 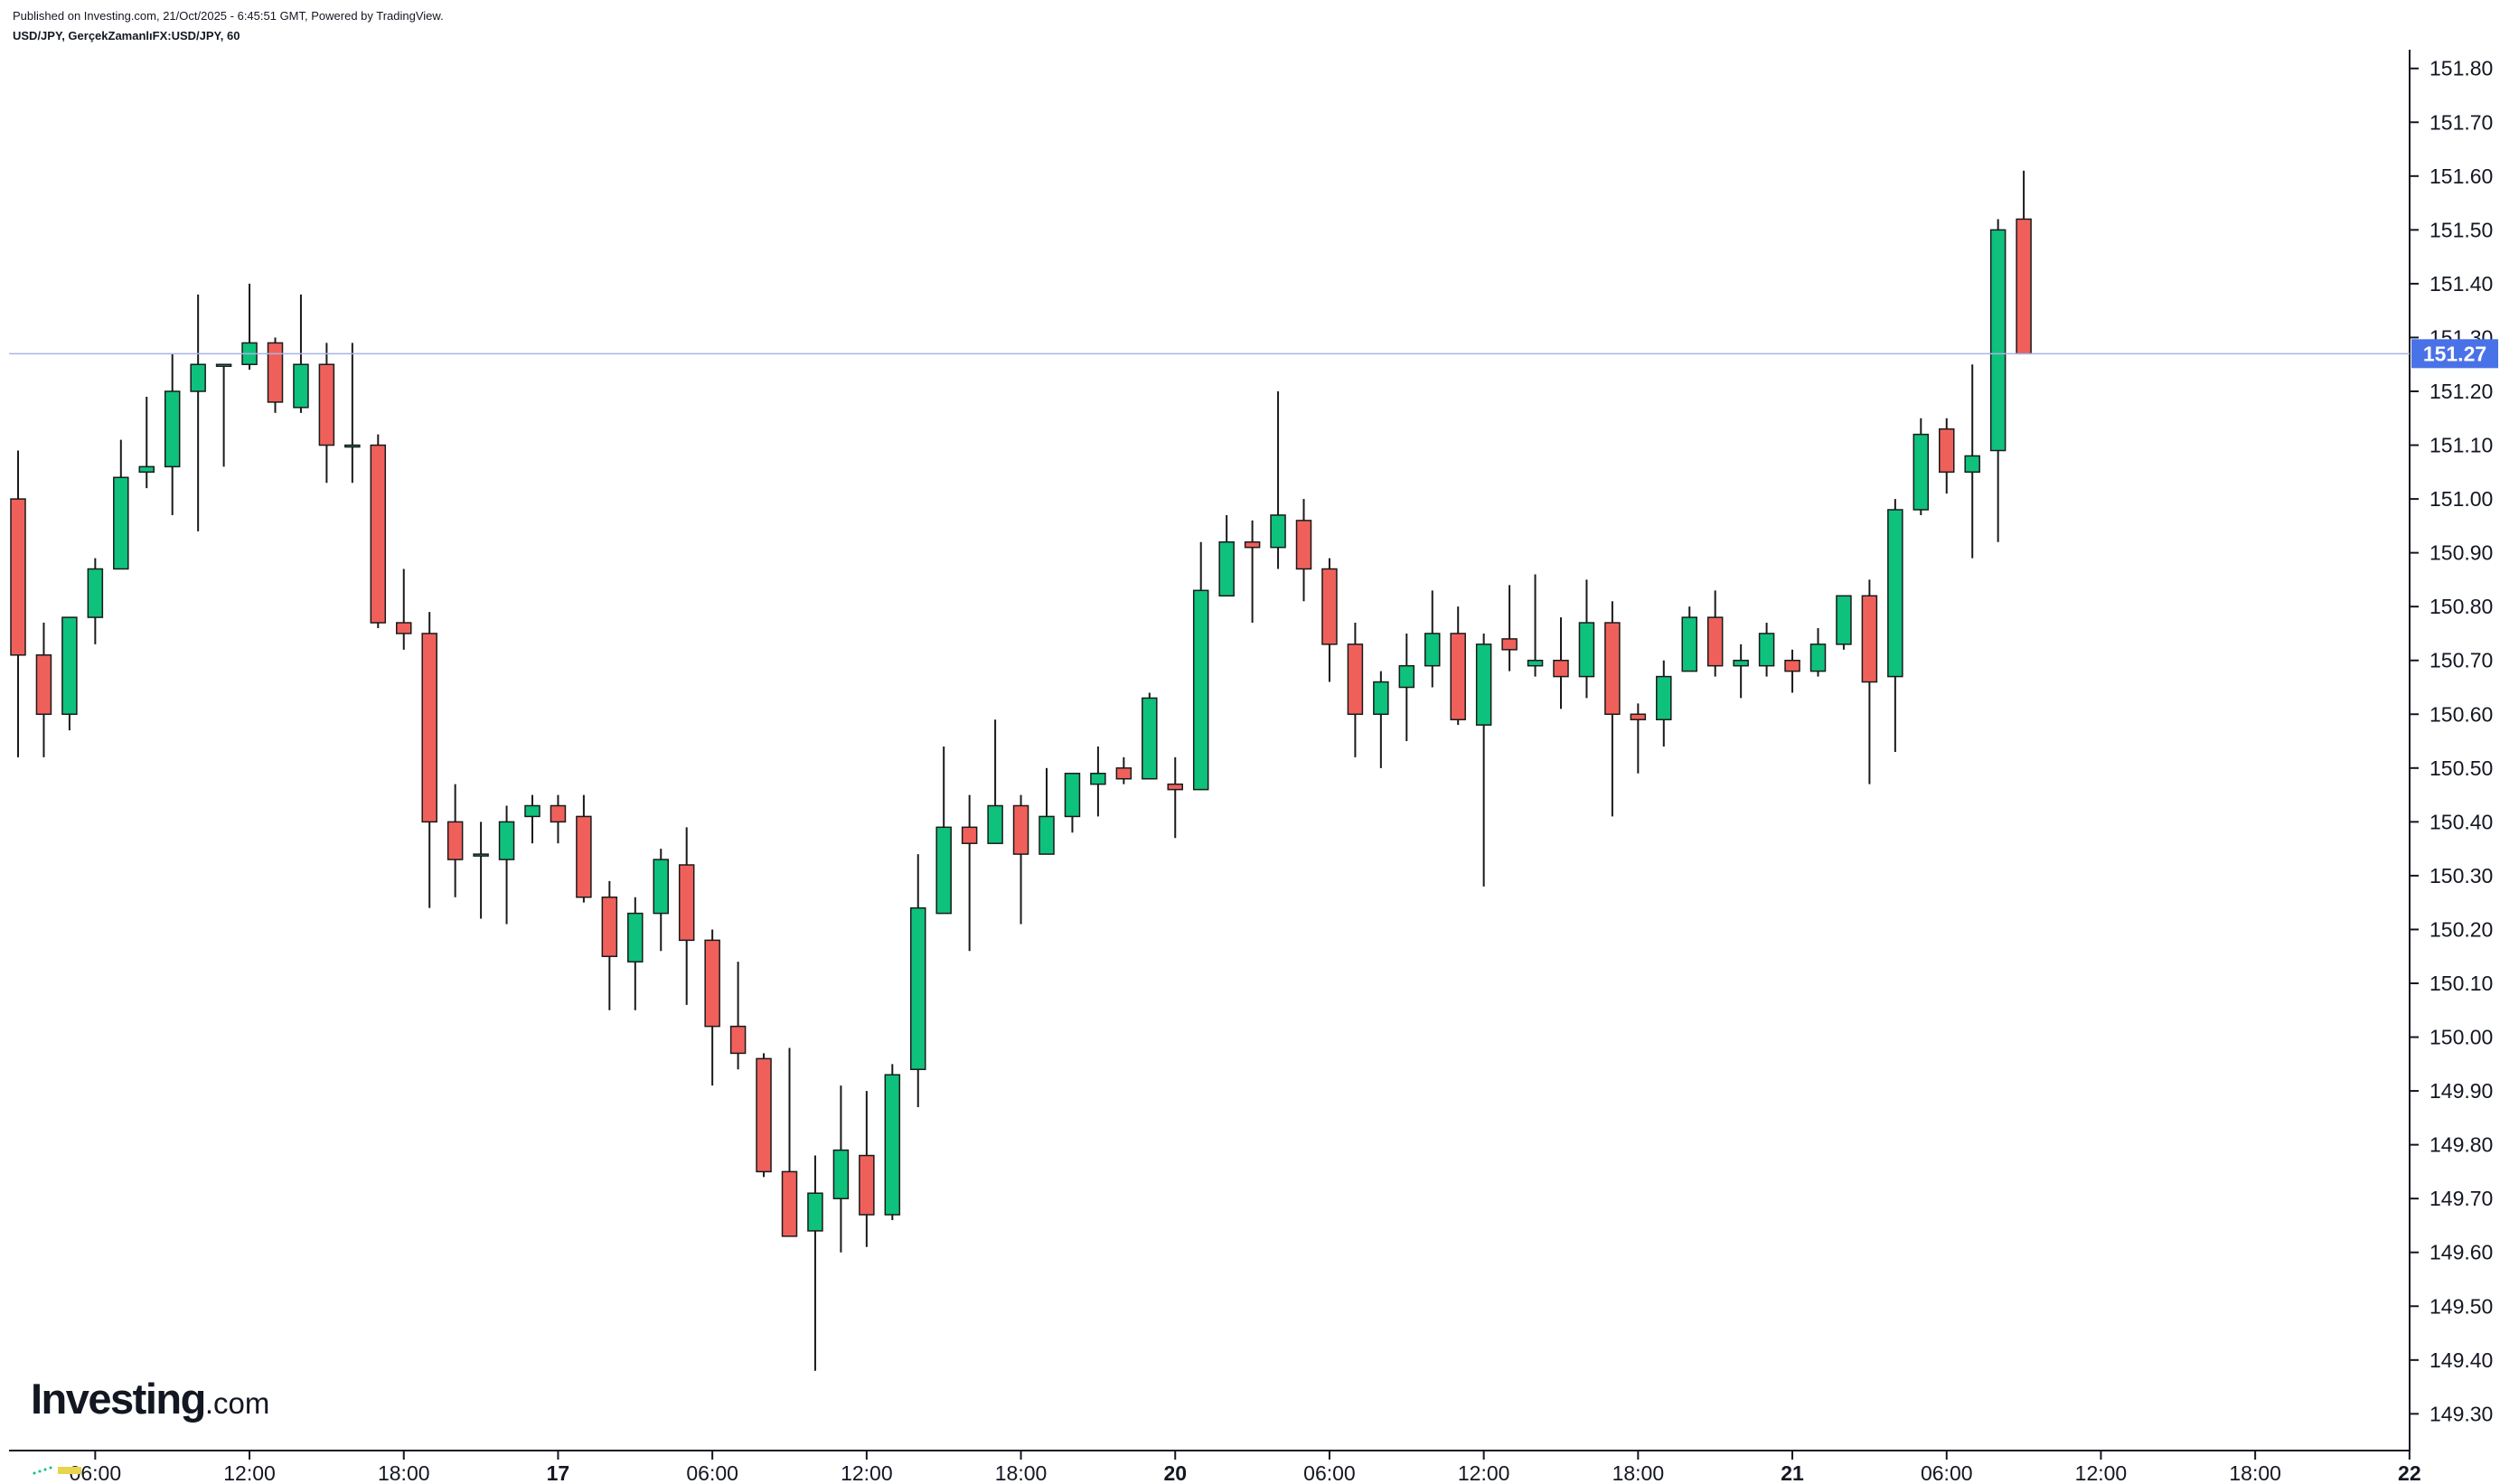 I want to click on x-tick-label: 20, so click(x=1175, y=1472).